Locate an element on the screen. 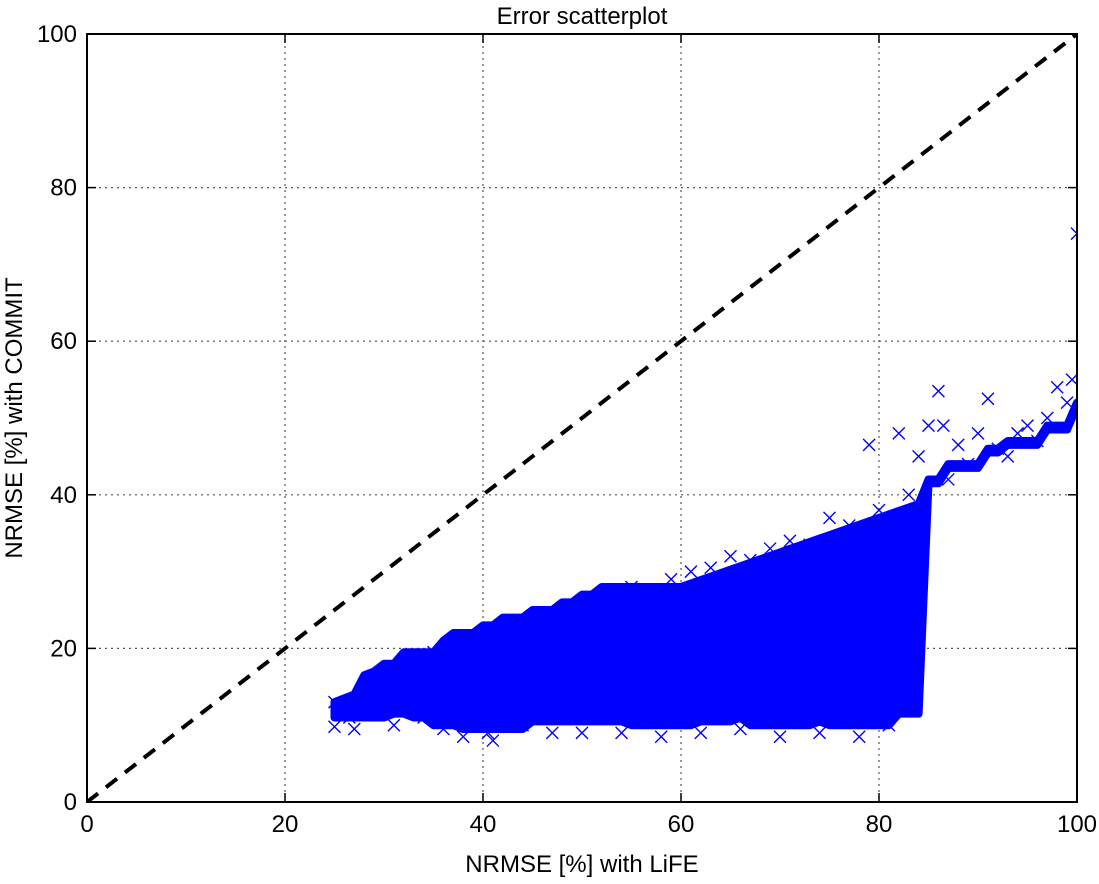 This screenshot has height=884, width=1099. x-tick-label-40: 40 is located at coordinates (483, 824).